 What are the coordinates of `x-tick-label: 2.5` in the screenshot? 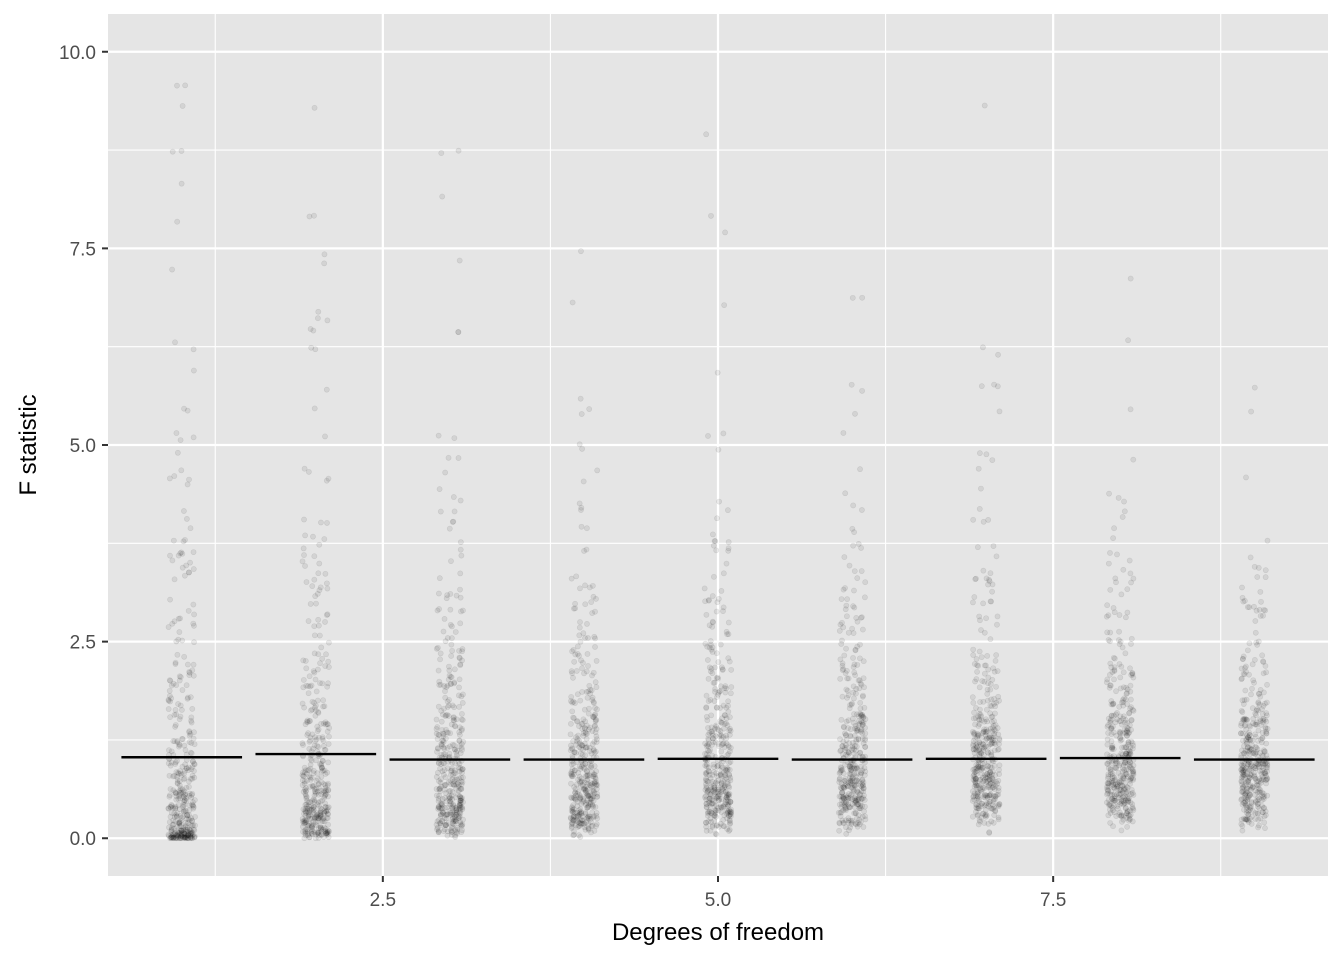 It's located at (383, 900).